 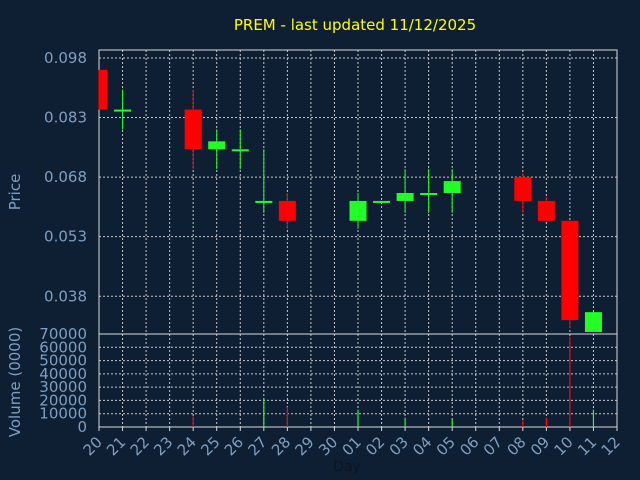 I want to click on x-tick-label: 04, so click(x=422, y=446).